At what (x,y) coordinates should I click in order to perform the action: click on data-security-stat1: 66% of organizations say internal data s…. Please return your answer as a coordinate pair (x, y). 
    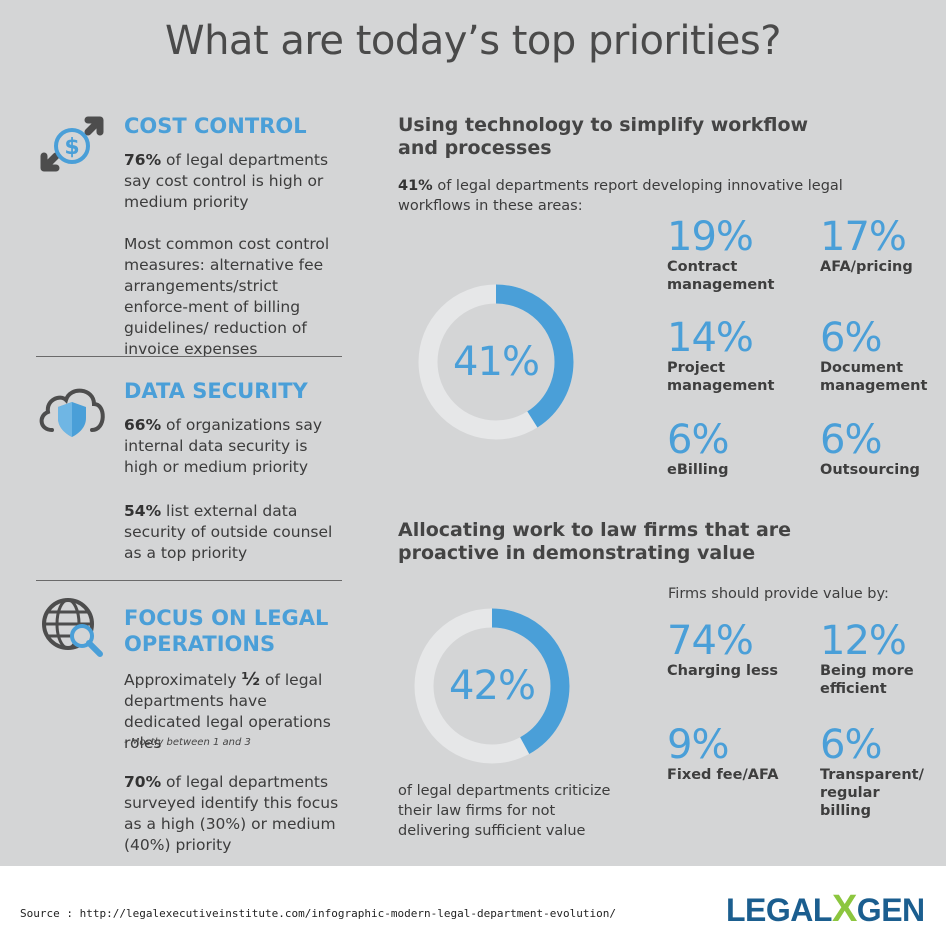
    Looking at the image, I should click on (229, 446).